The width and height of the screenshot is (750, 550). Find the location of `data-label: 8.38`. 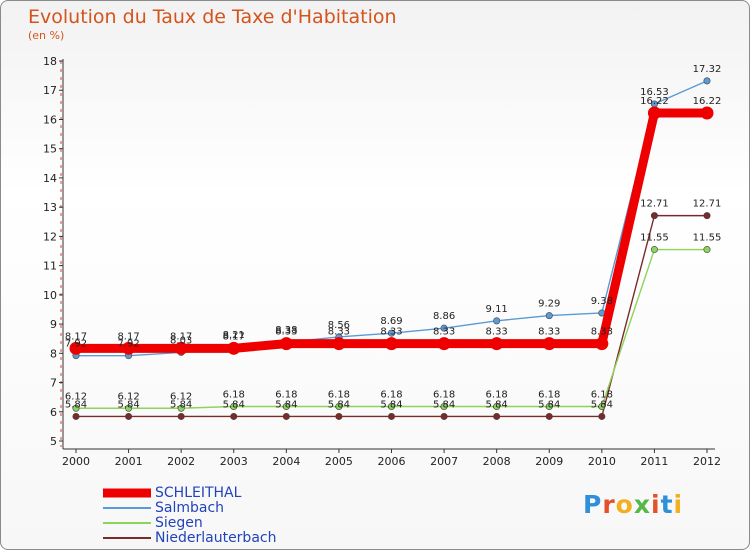

data-label: 8.38 is located at coordinates (286, 330).